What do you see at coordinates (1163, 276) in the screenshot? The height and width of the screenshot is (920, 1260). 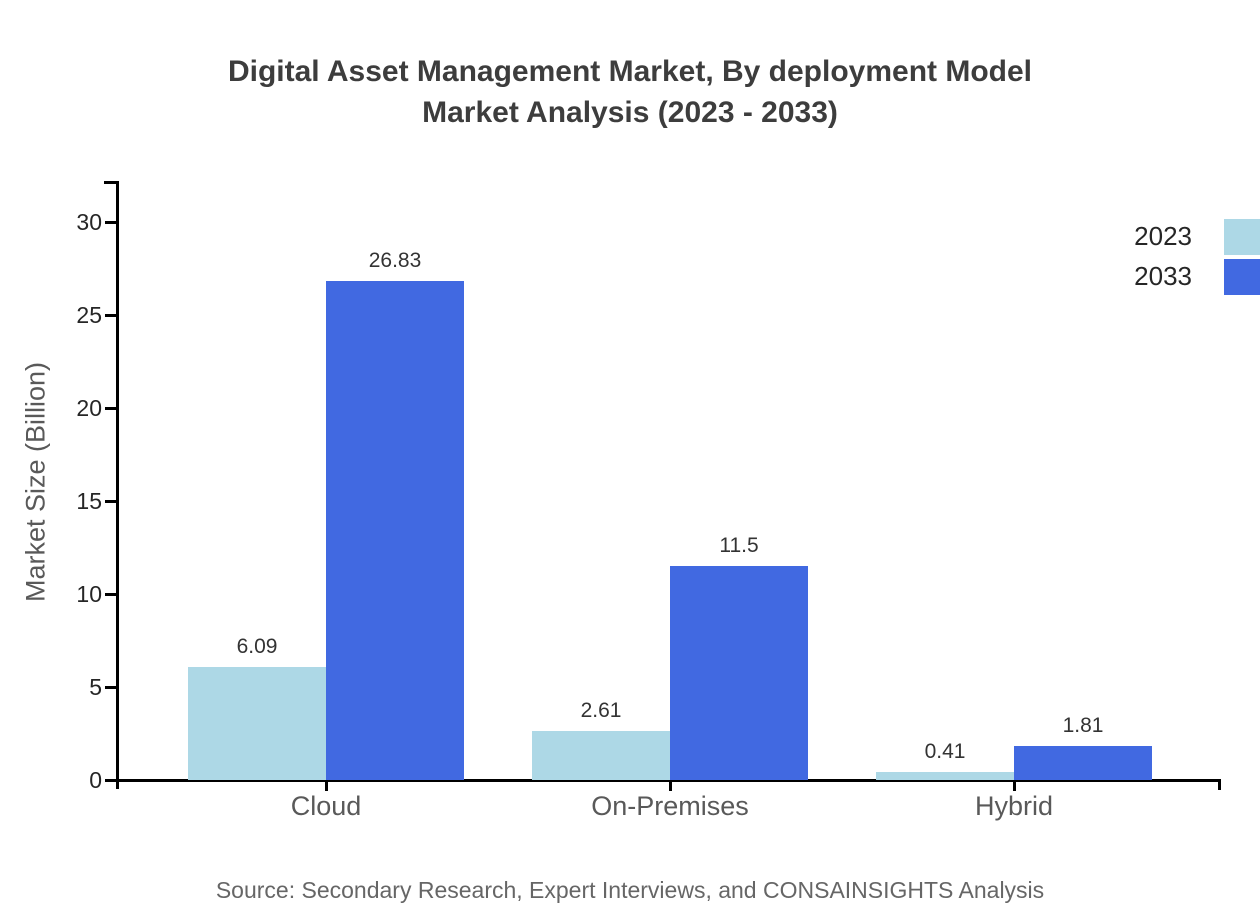 I see `legend-label-2033: 2033` at bounding box center [1163, 276].